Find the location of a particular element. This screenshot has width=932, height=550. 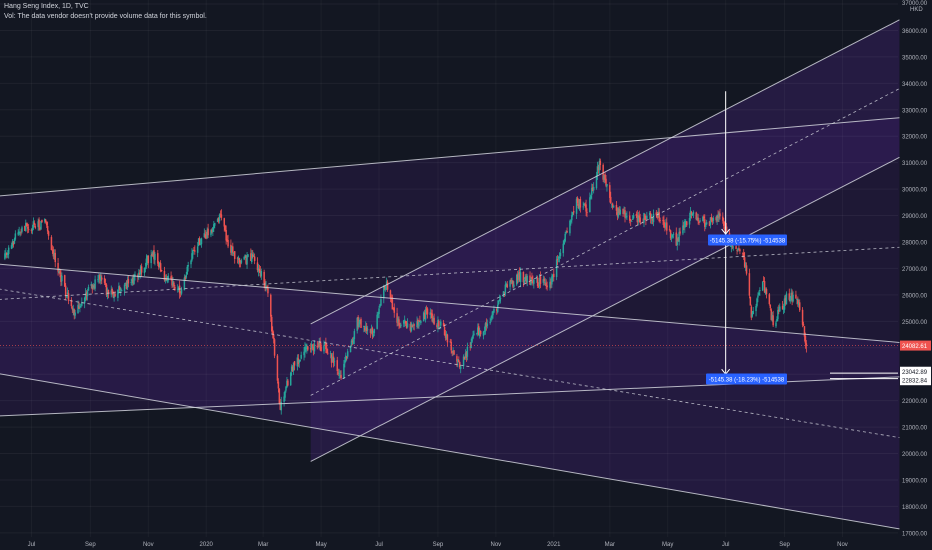

chart-title: Hang Seng Index, 1D, TVC is located at coordinates (46, 6).